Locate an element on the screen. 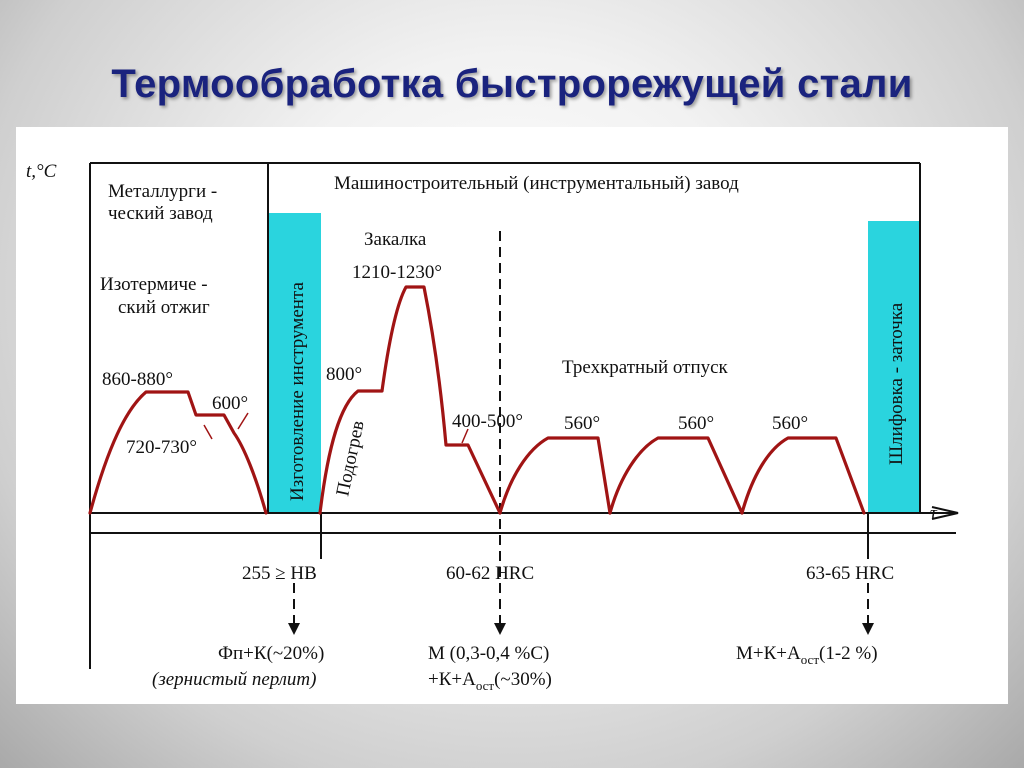 This screenshot has height=768, width=1024. quench-hardness-label: 60-62 HRC is located at coordinates (490, 573).